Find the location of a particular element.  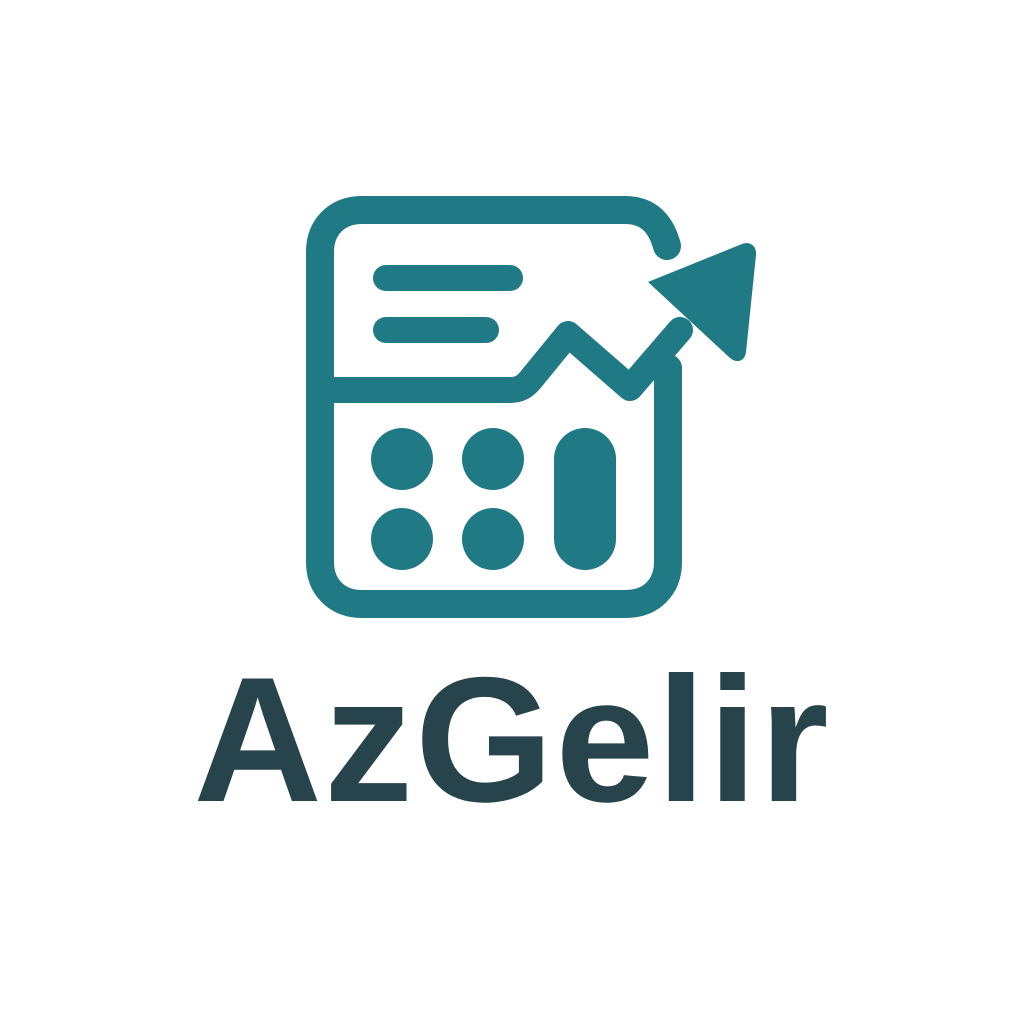

brand-name: AzGelir is located at coordinates (512, 739).